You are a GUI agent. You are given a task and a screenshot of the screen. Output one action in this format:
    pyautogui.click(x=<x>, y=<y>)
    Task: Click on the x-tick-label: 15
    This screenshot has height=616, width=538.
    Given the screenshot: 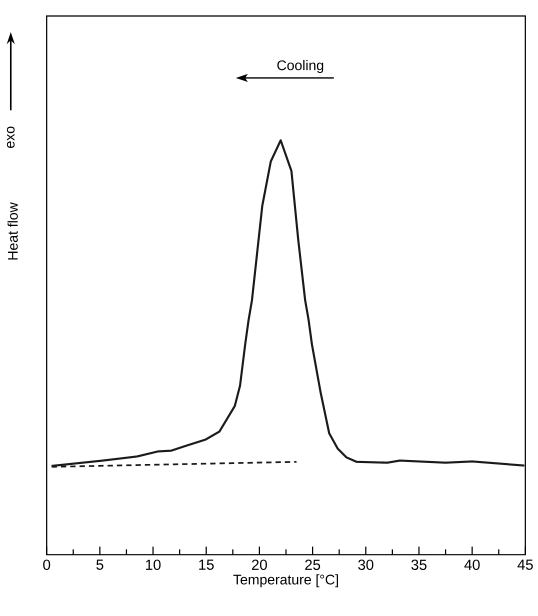 What is the action you would take?
    pyautogui.click(x=206, y=565)
    